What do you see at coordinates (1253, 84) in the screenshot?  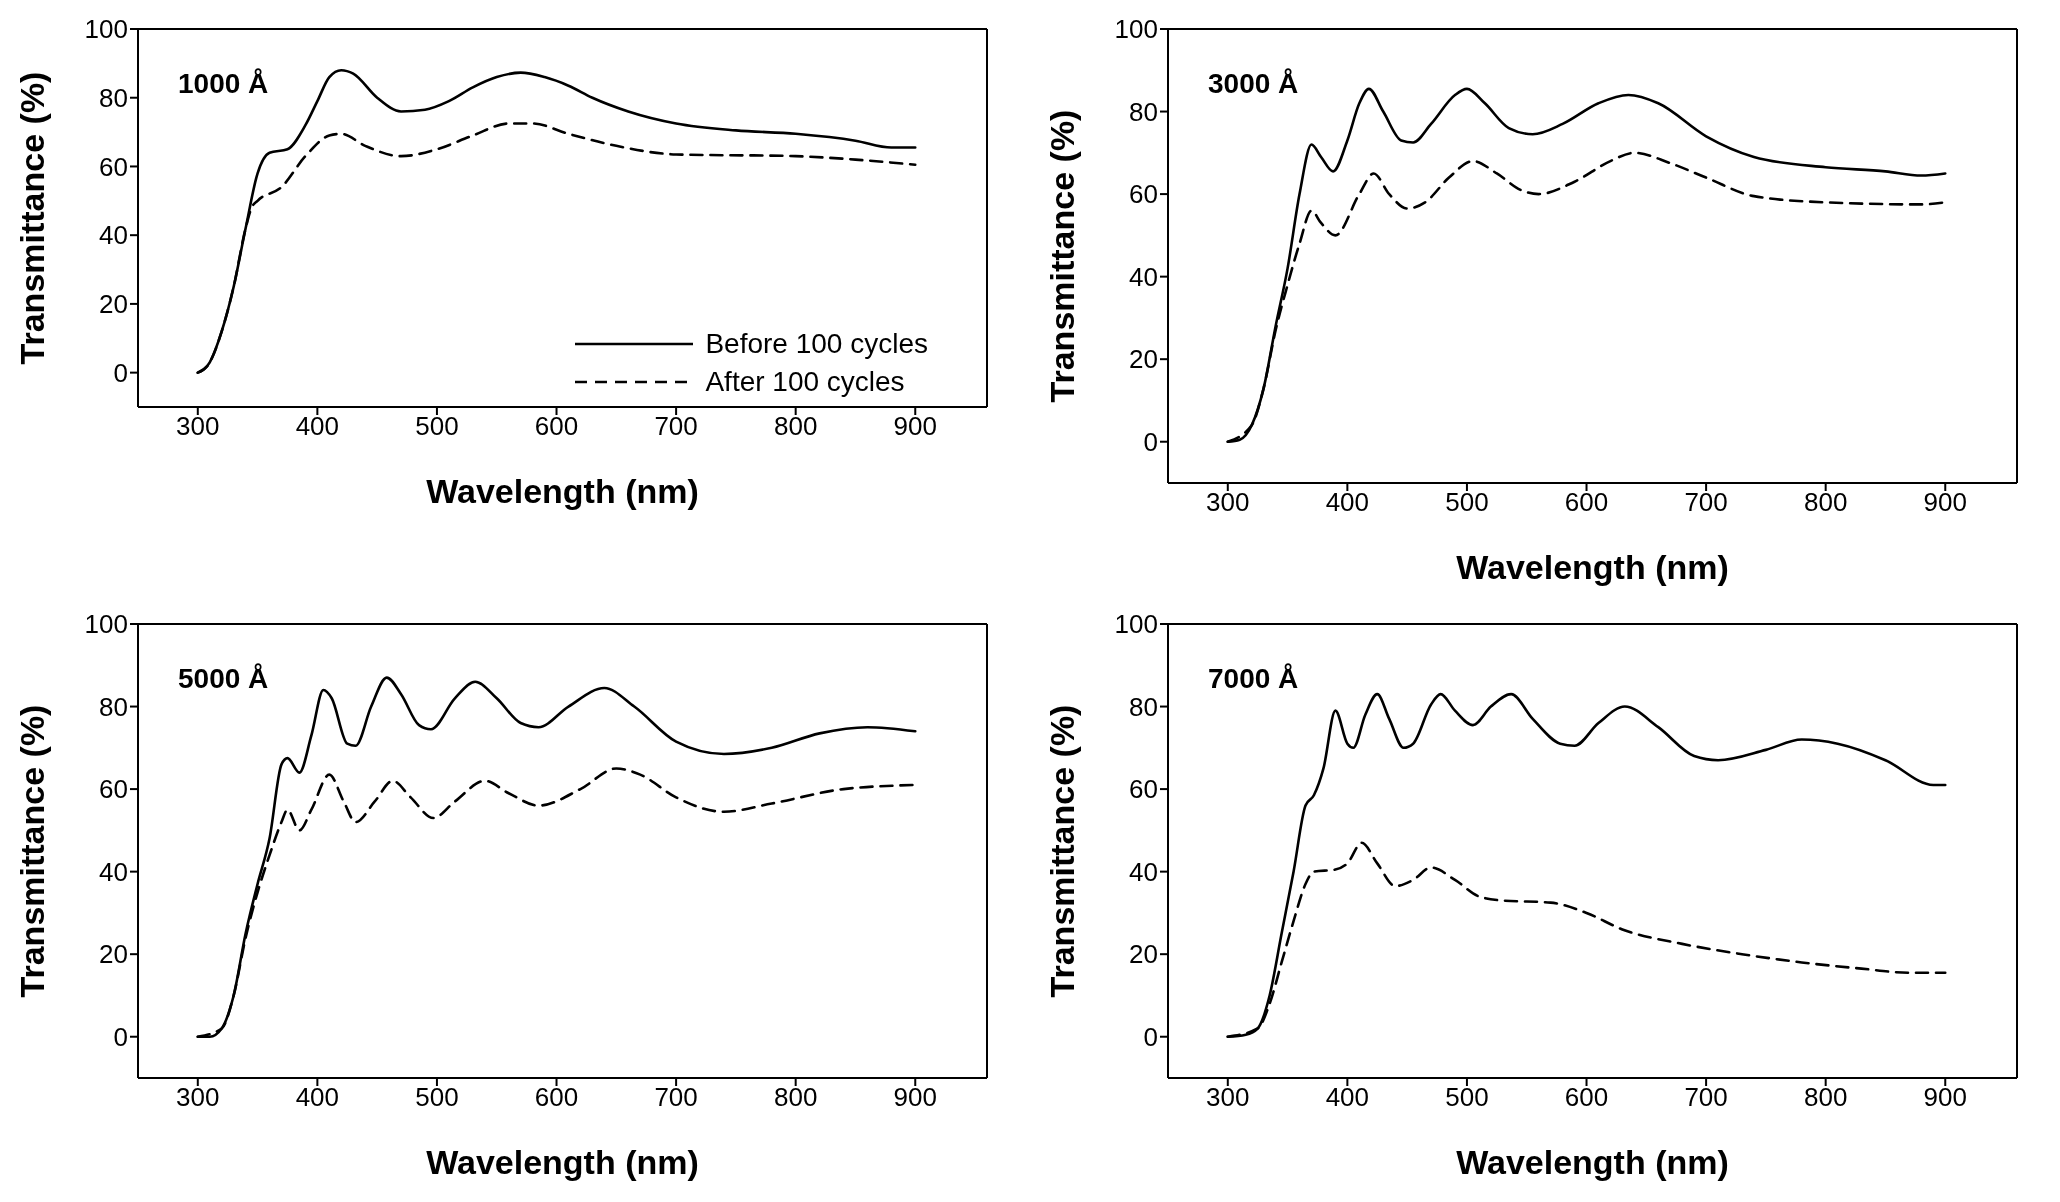 I see `annotation: 3000 Å` at bounding box center [1253, 84].